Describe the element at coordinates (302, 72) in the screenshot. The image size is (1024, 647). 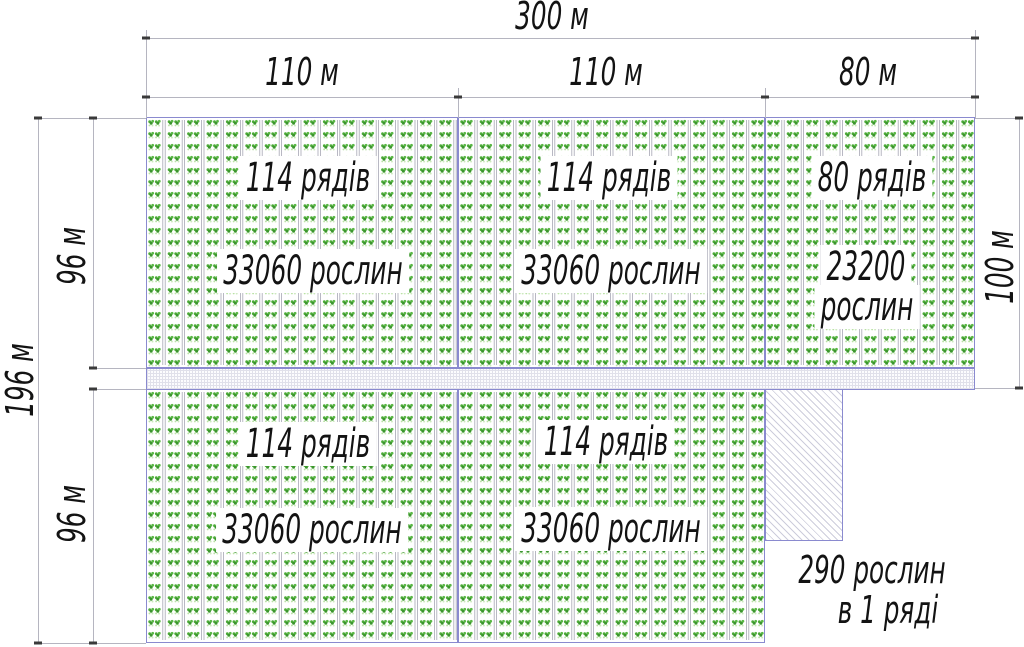
I see `dim-label-col-1: 110 м` at that location.